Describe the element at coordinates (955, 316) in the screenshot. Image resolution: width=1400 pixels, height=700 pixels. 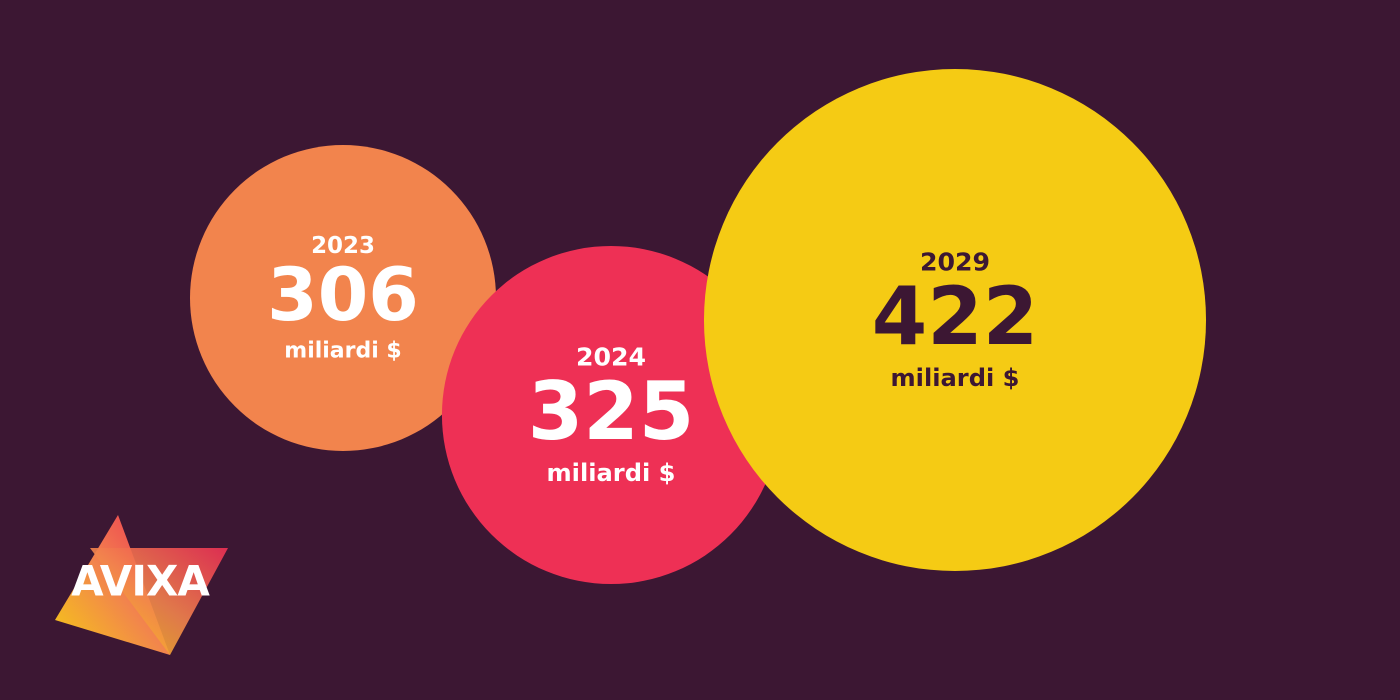
I see `value-label: 422` at that location.